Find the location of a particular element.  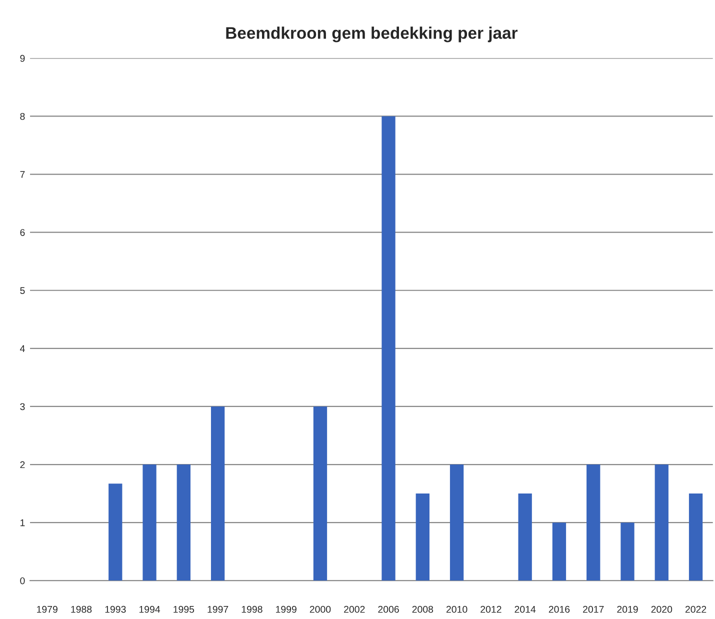

x-tick-label: 1979 is located at coordinates (47, 609).